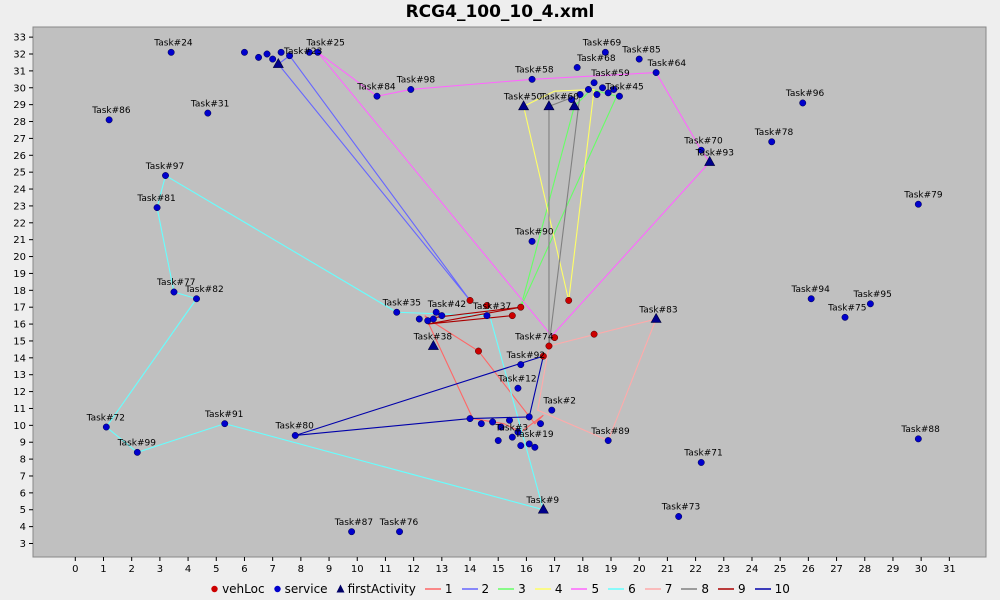 The height and width of the screenshot is (600, 1000). I want to click on y-tick-label: 27, so click(19, 139).